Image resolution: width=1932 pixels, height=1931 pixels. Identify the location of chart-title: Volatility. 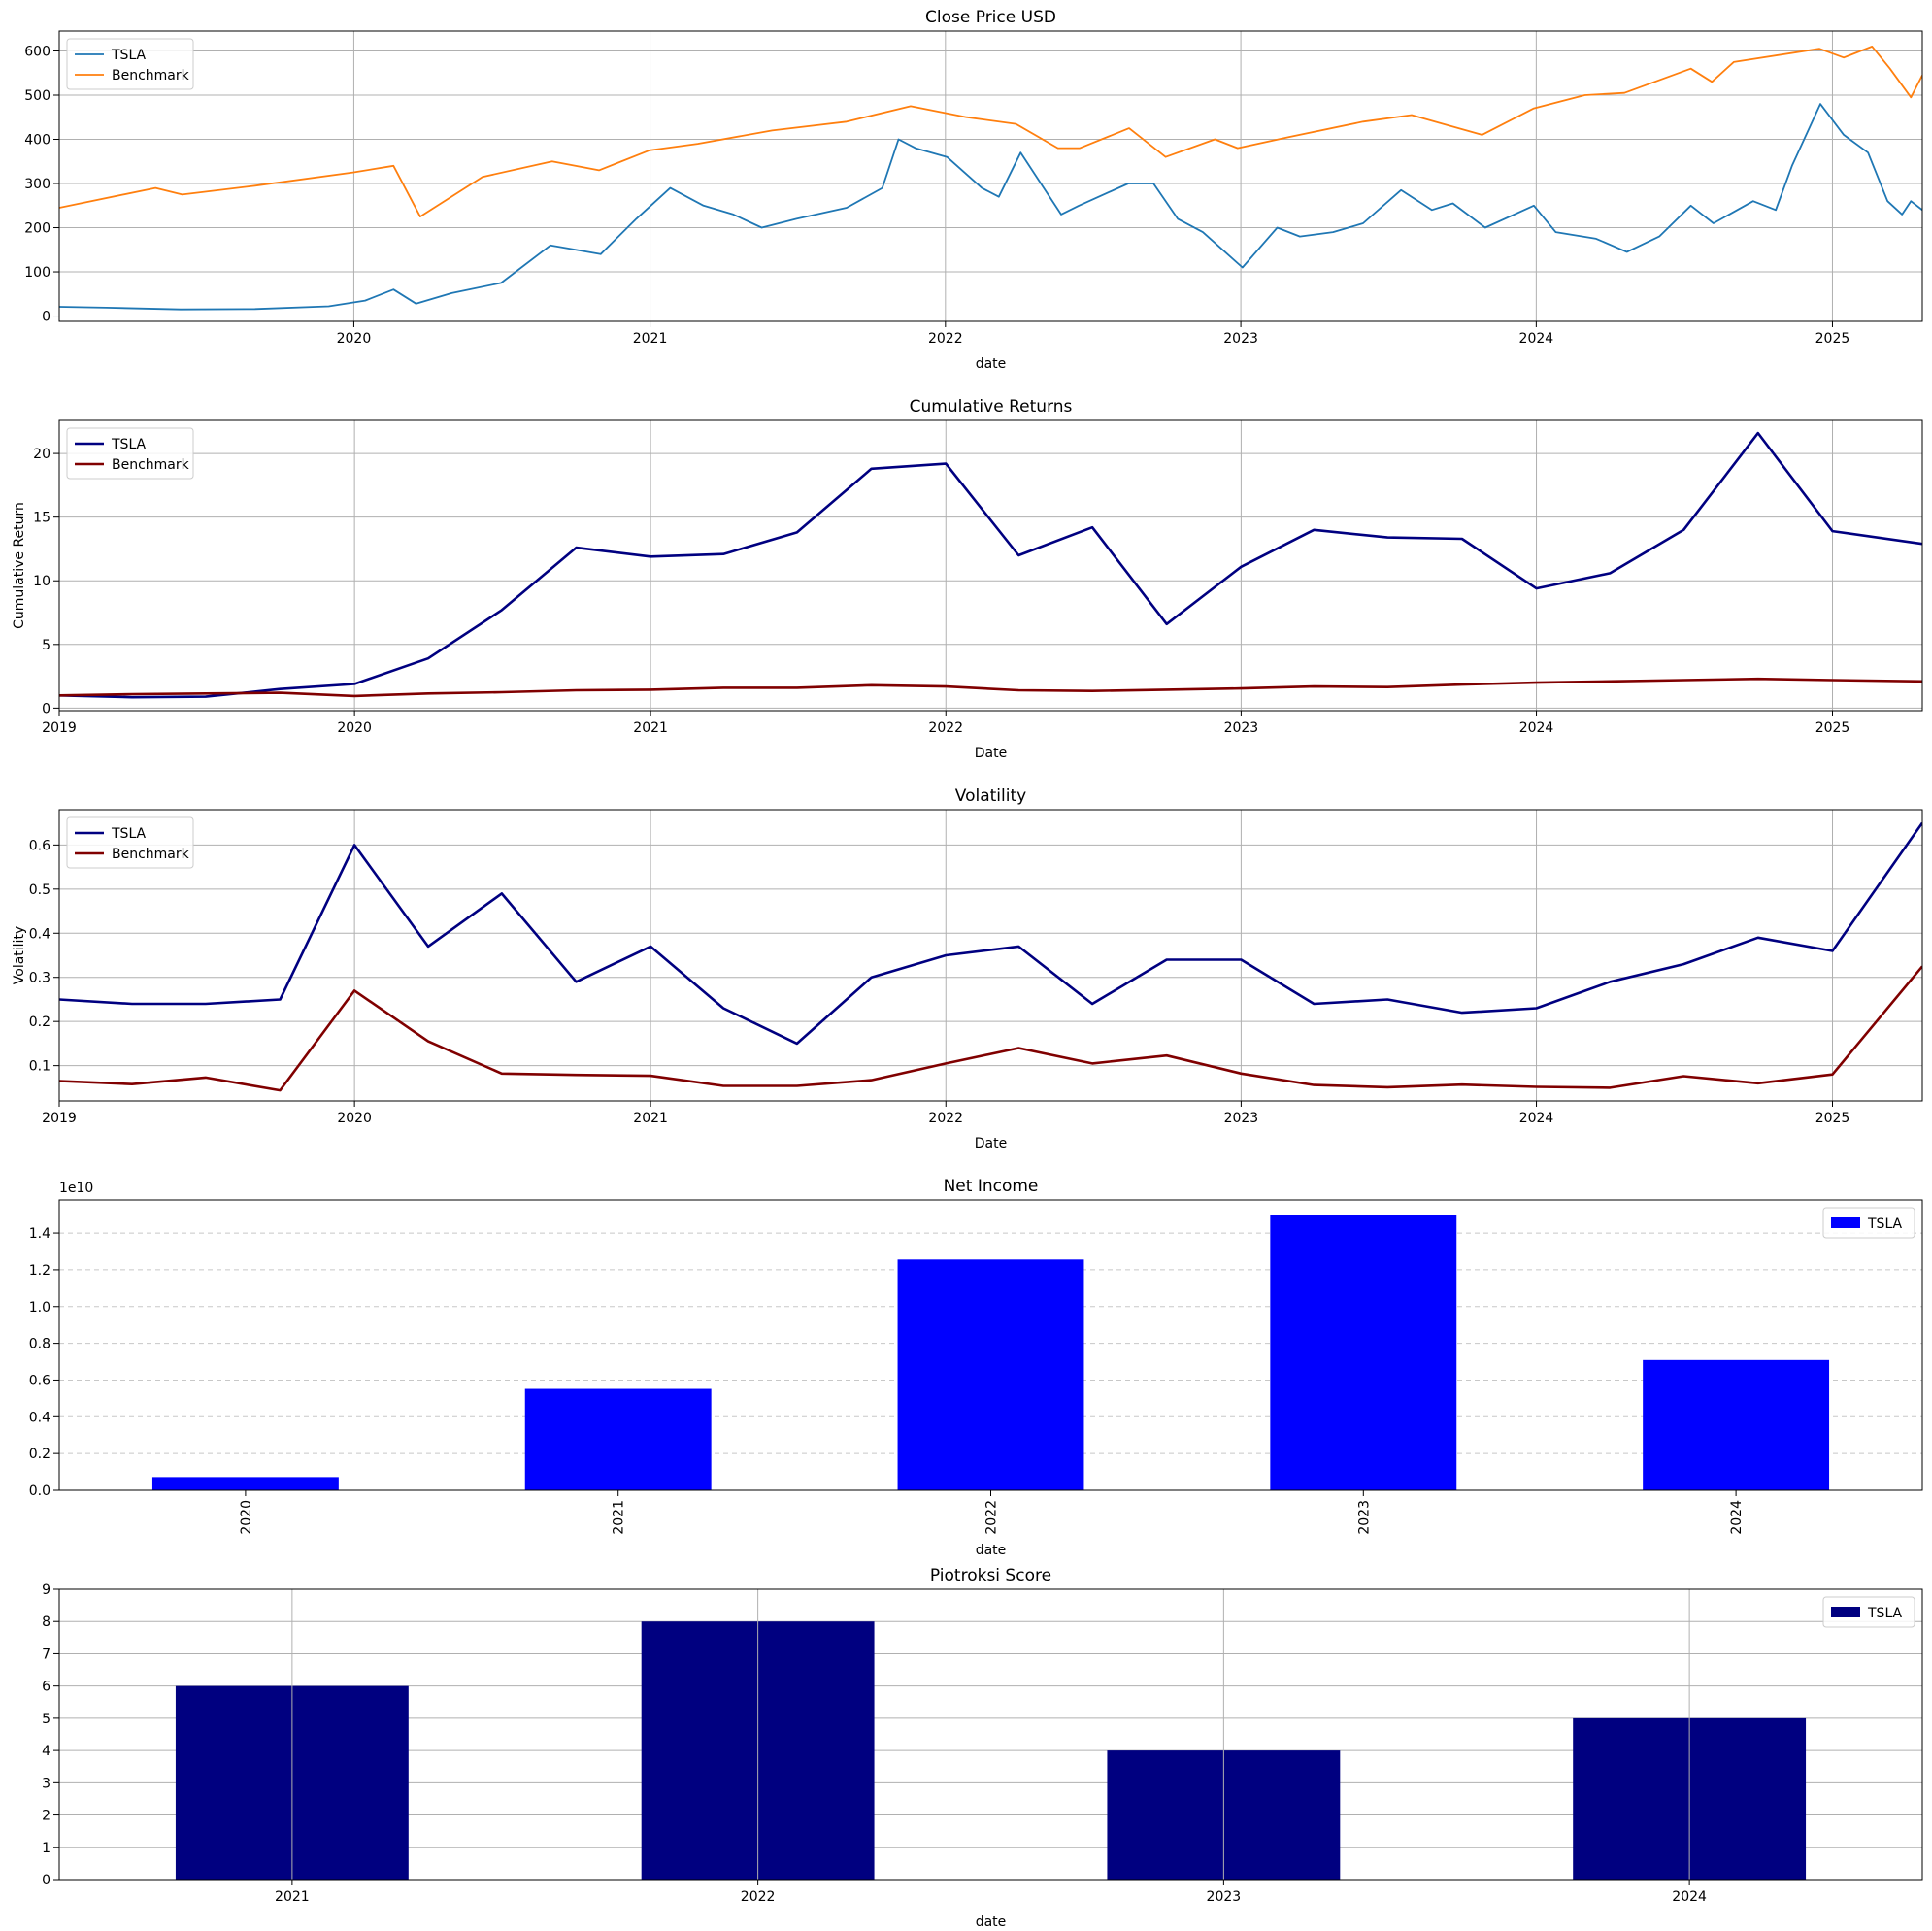
(991, 796).